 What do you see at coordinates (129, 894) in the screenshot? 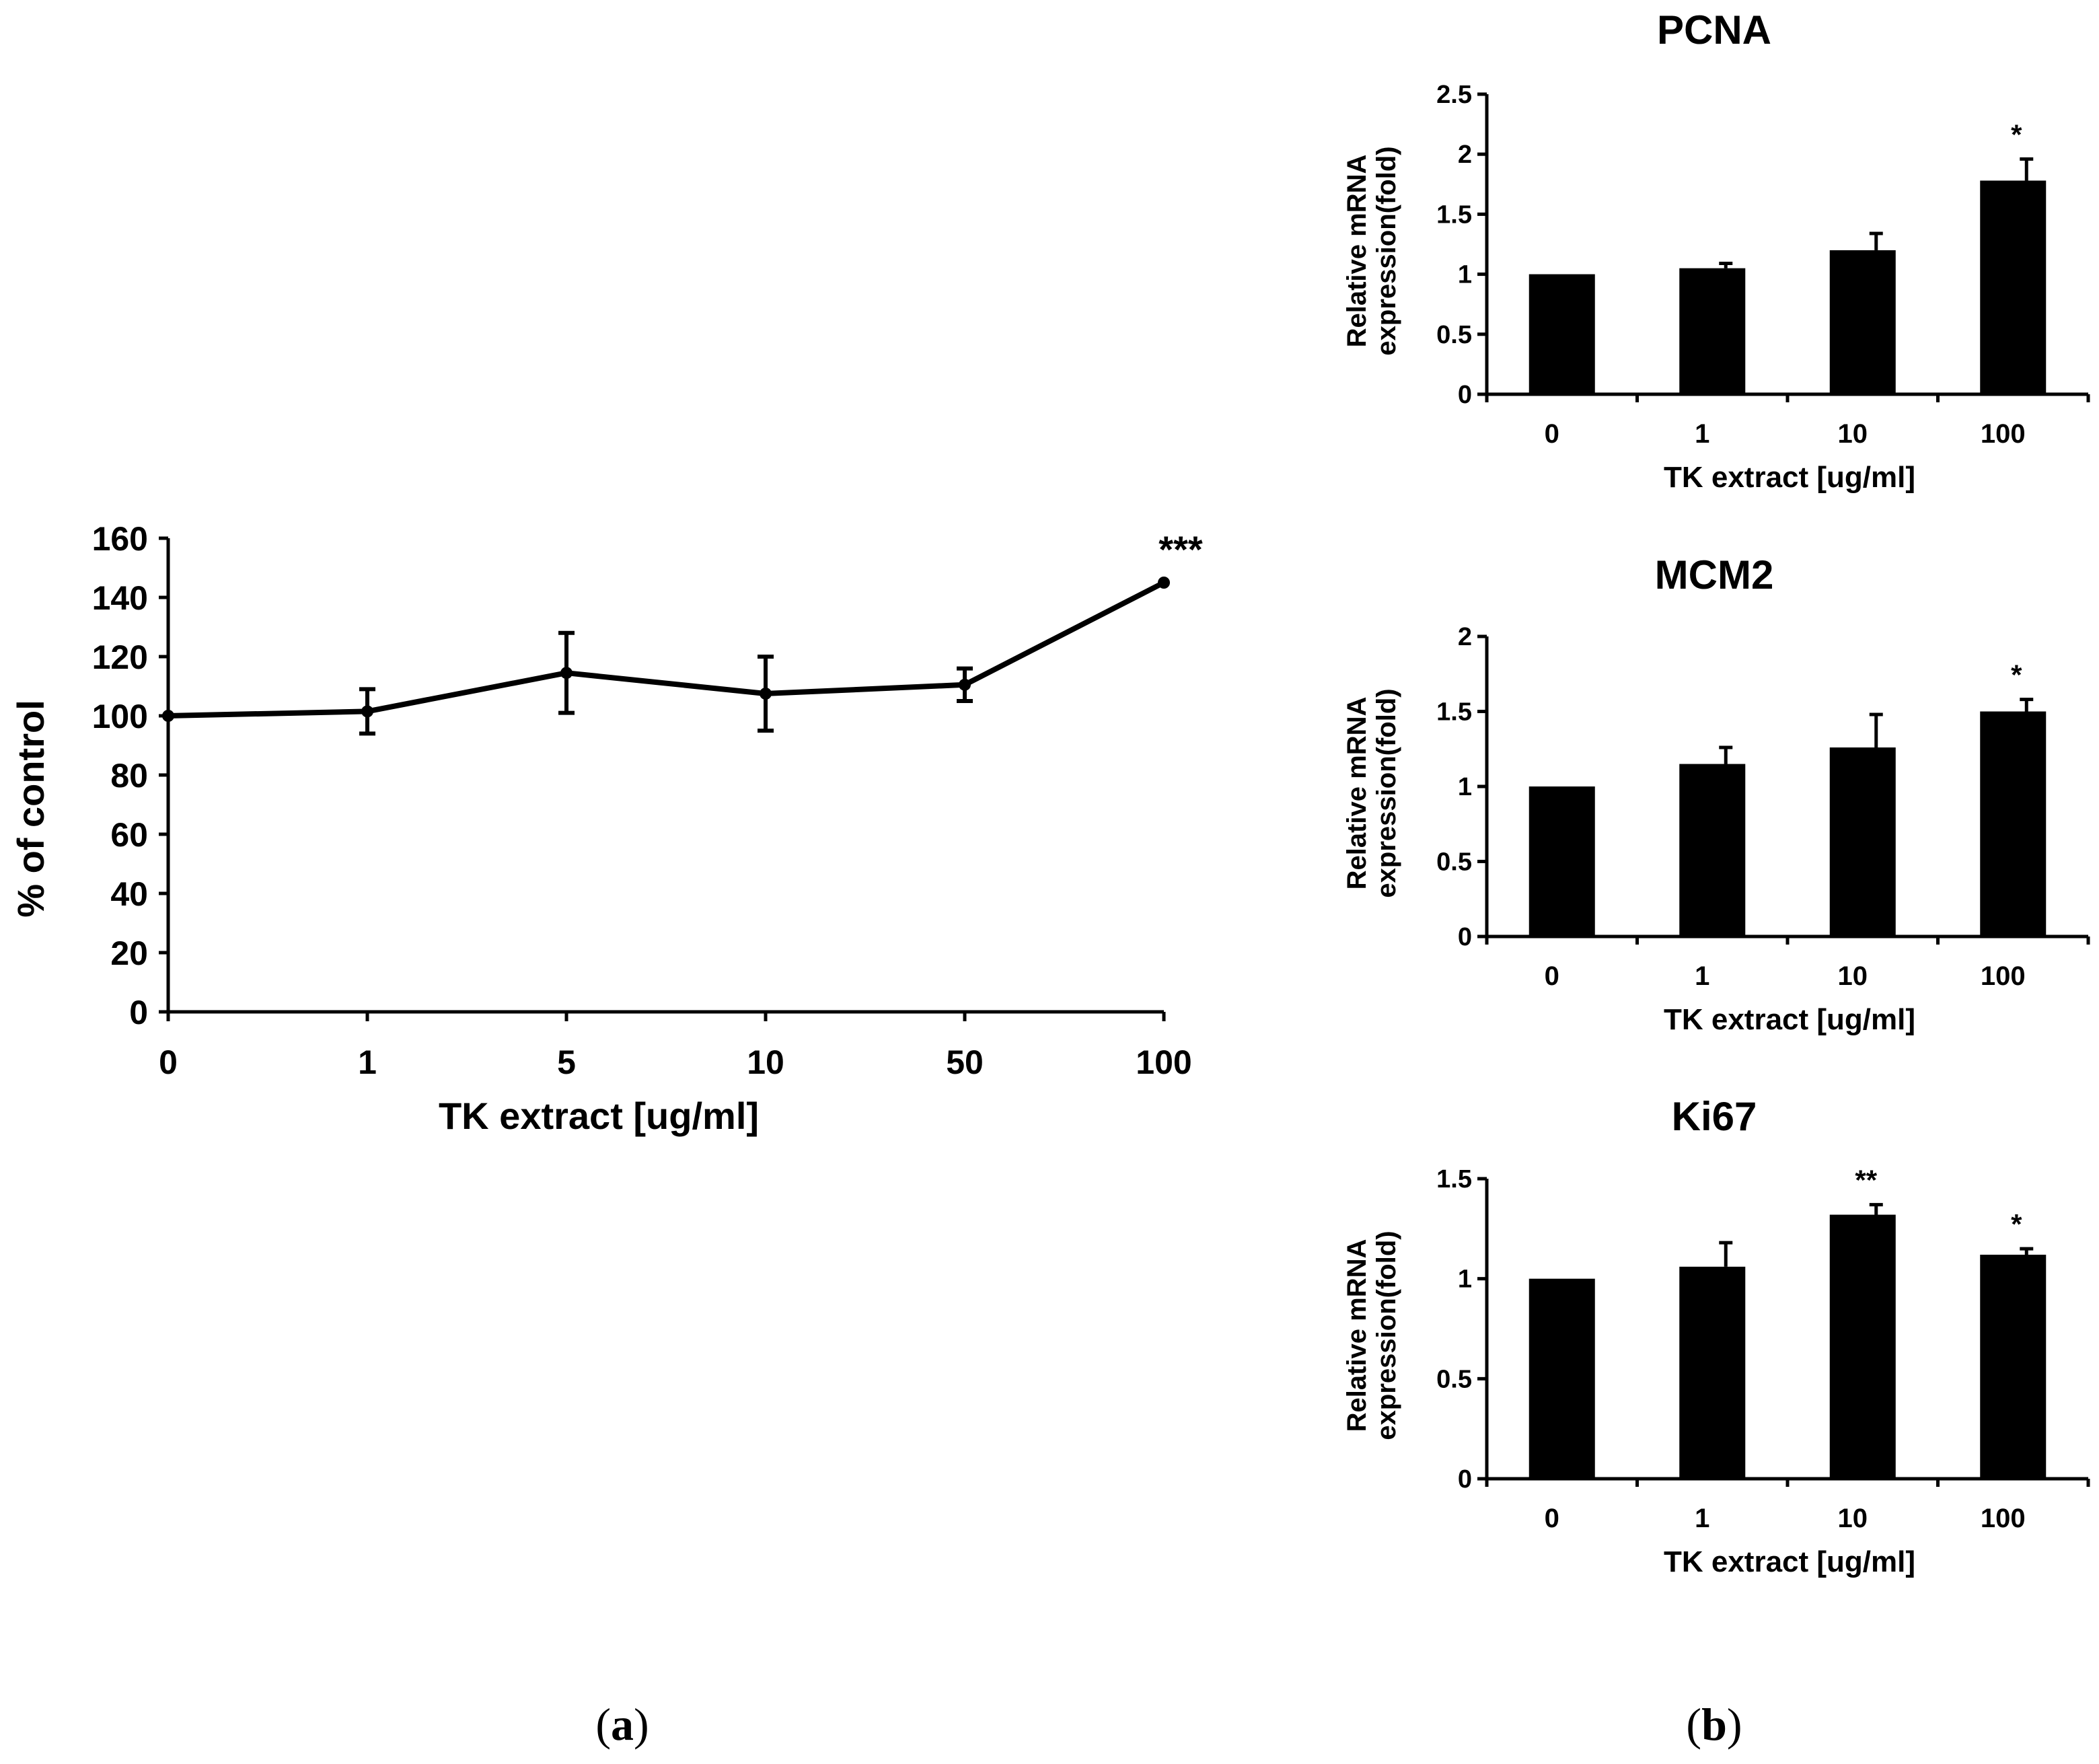
I see `y-tick-label: 40` at bounding box center [129, 894].